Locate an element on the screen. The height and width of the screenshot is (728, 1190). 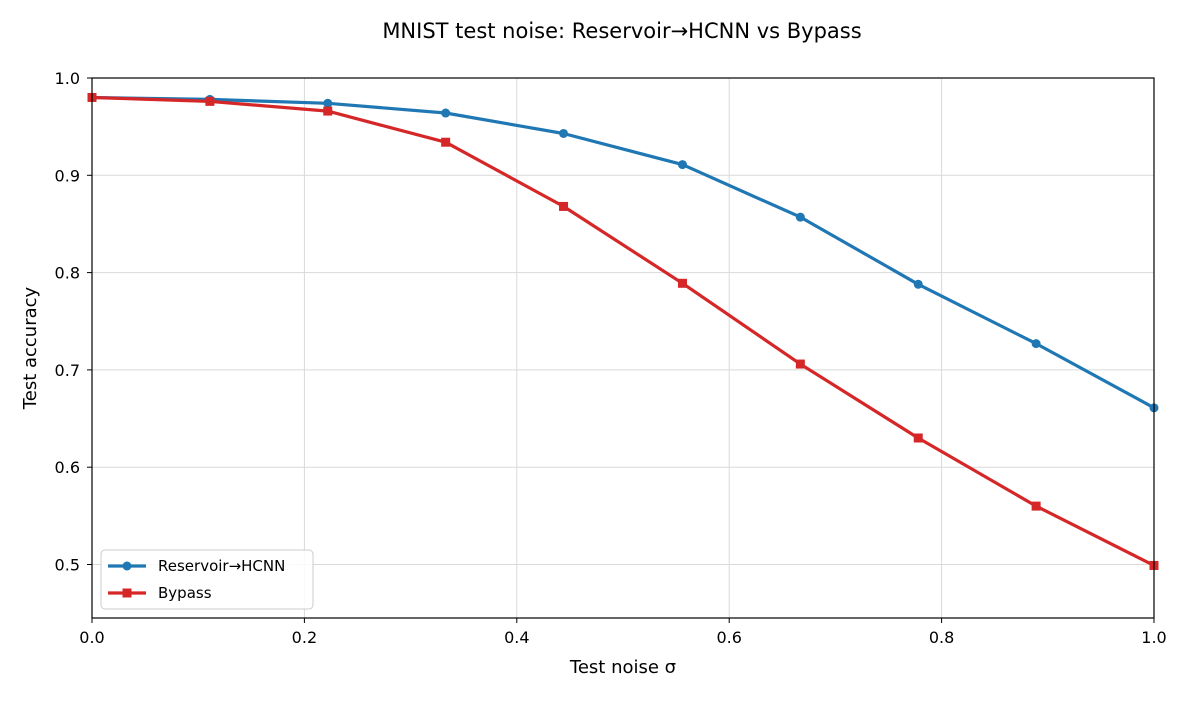
legend: Reservoir→HCNN Bypass is located at coordinates (207, 579).